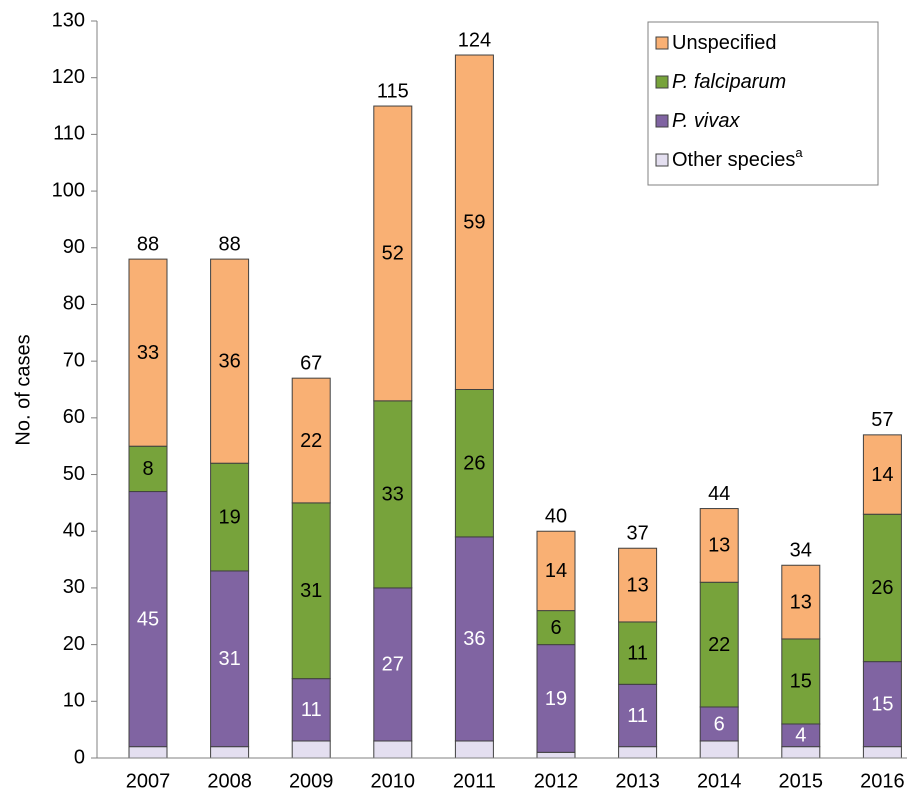  What do you see at coordinates (763, 103) in the screenshot?
I see `legend-box` at bounding box center [763, 103].